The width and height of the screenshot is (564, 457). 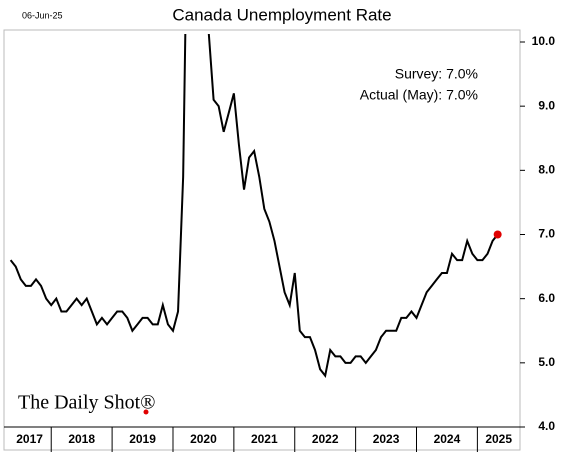 What do you see at coordinates (42, 15) in the screenshot?
I see `date-label: 06-Jun-25` at bounding box center [42, 15].